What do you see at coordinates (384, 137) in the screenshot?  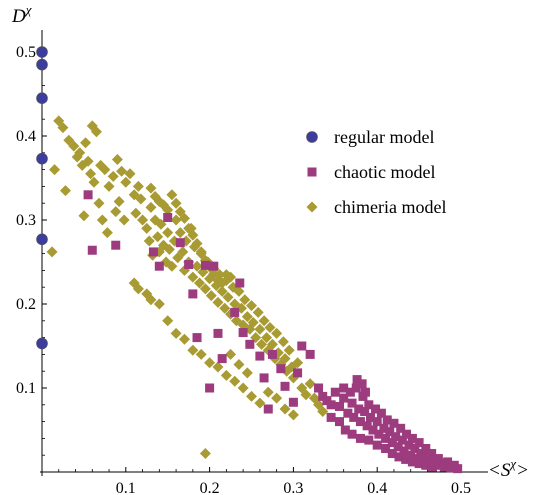 I see `legend-label-regular: regular model` at bounding box center [384, 137].